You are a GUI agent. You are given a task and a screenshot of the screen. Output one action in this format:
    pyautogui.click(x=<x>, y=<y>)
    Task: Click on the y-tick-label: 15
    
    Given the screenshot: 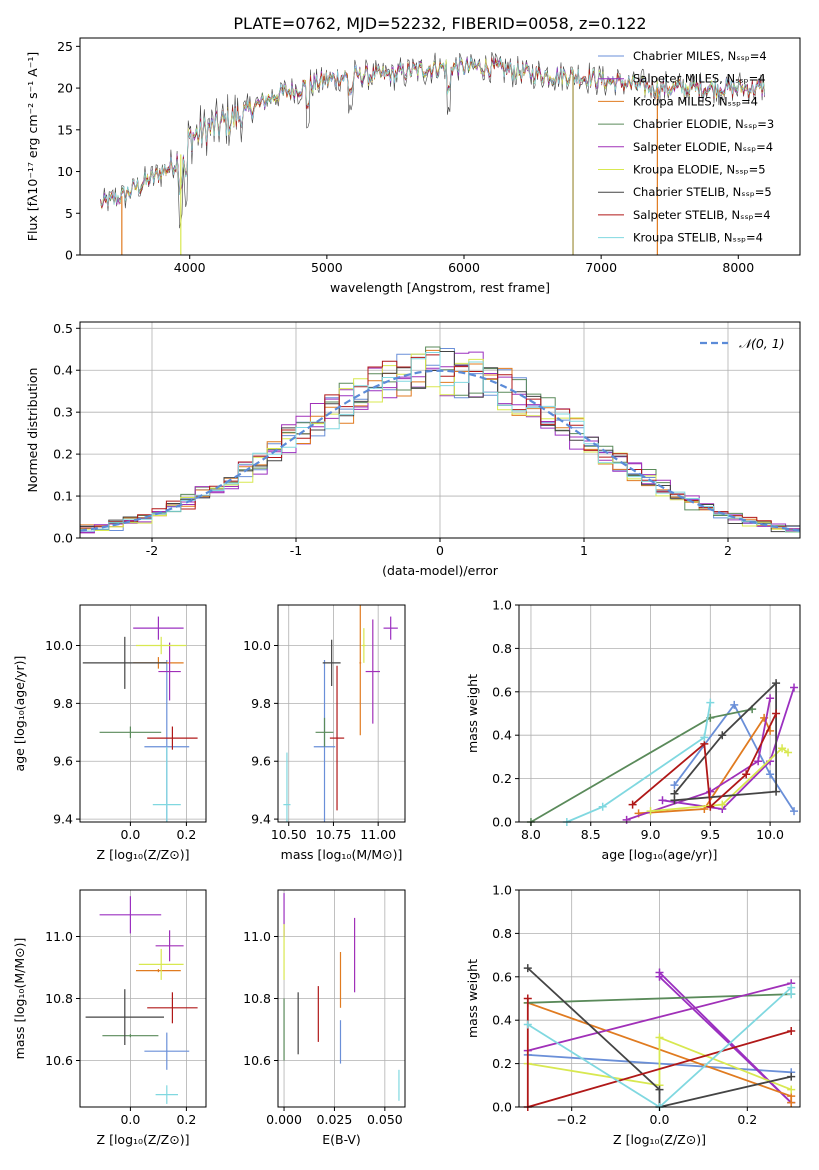 What is the action you would take?
    pyautogui.click(x=65, y=129)
    